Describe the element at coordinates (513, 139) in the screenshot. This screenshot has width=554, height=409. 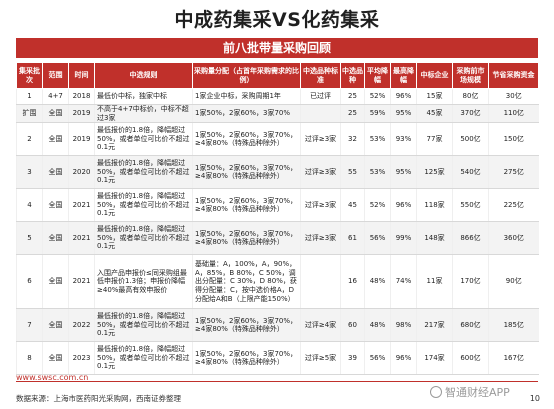
I see `table-cell: 150亿` at that location.